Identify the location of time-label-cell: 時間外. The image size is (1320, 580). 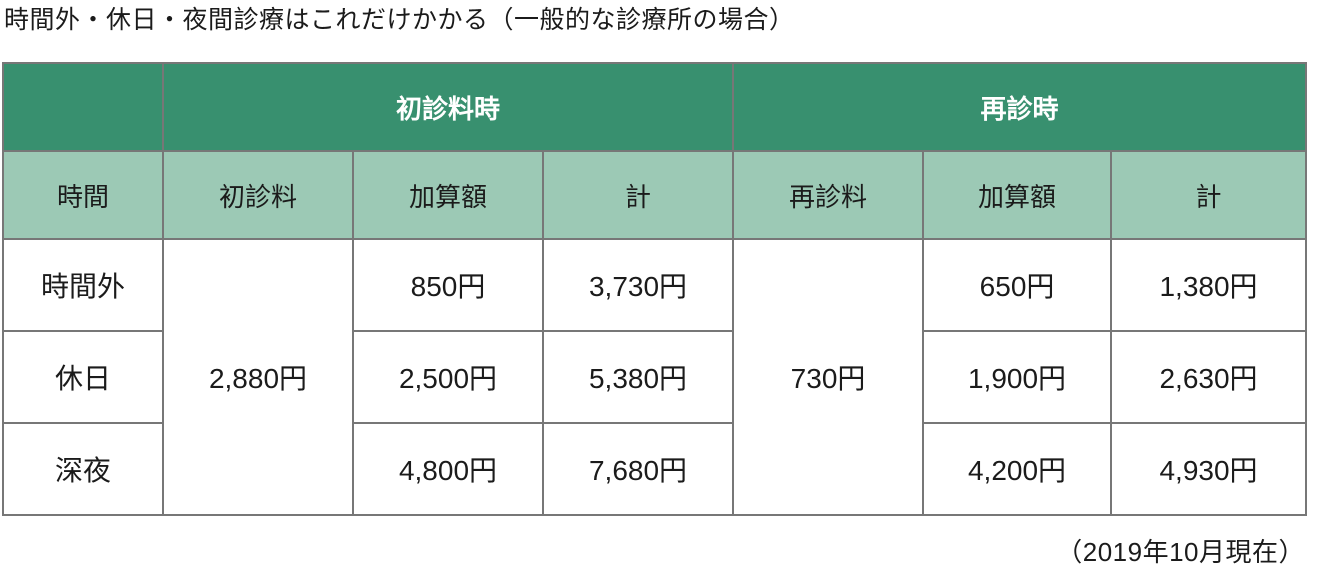
(83, 285).